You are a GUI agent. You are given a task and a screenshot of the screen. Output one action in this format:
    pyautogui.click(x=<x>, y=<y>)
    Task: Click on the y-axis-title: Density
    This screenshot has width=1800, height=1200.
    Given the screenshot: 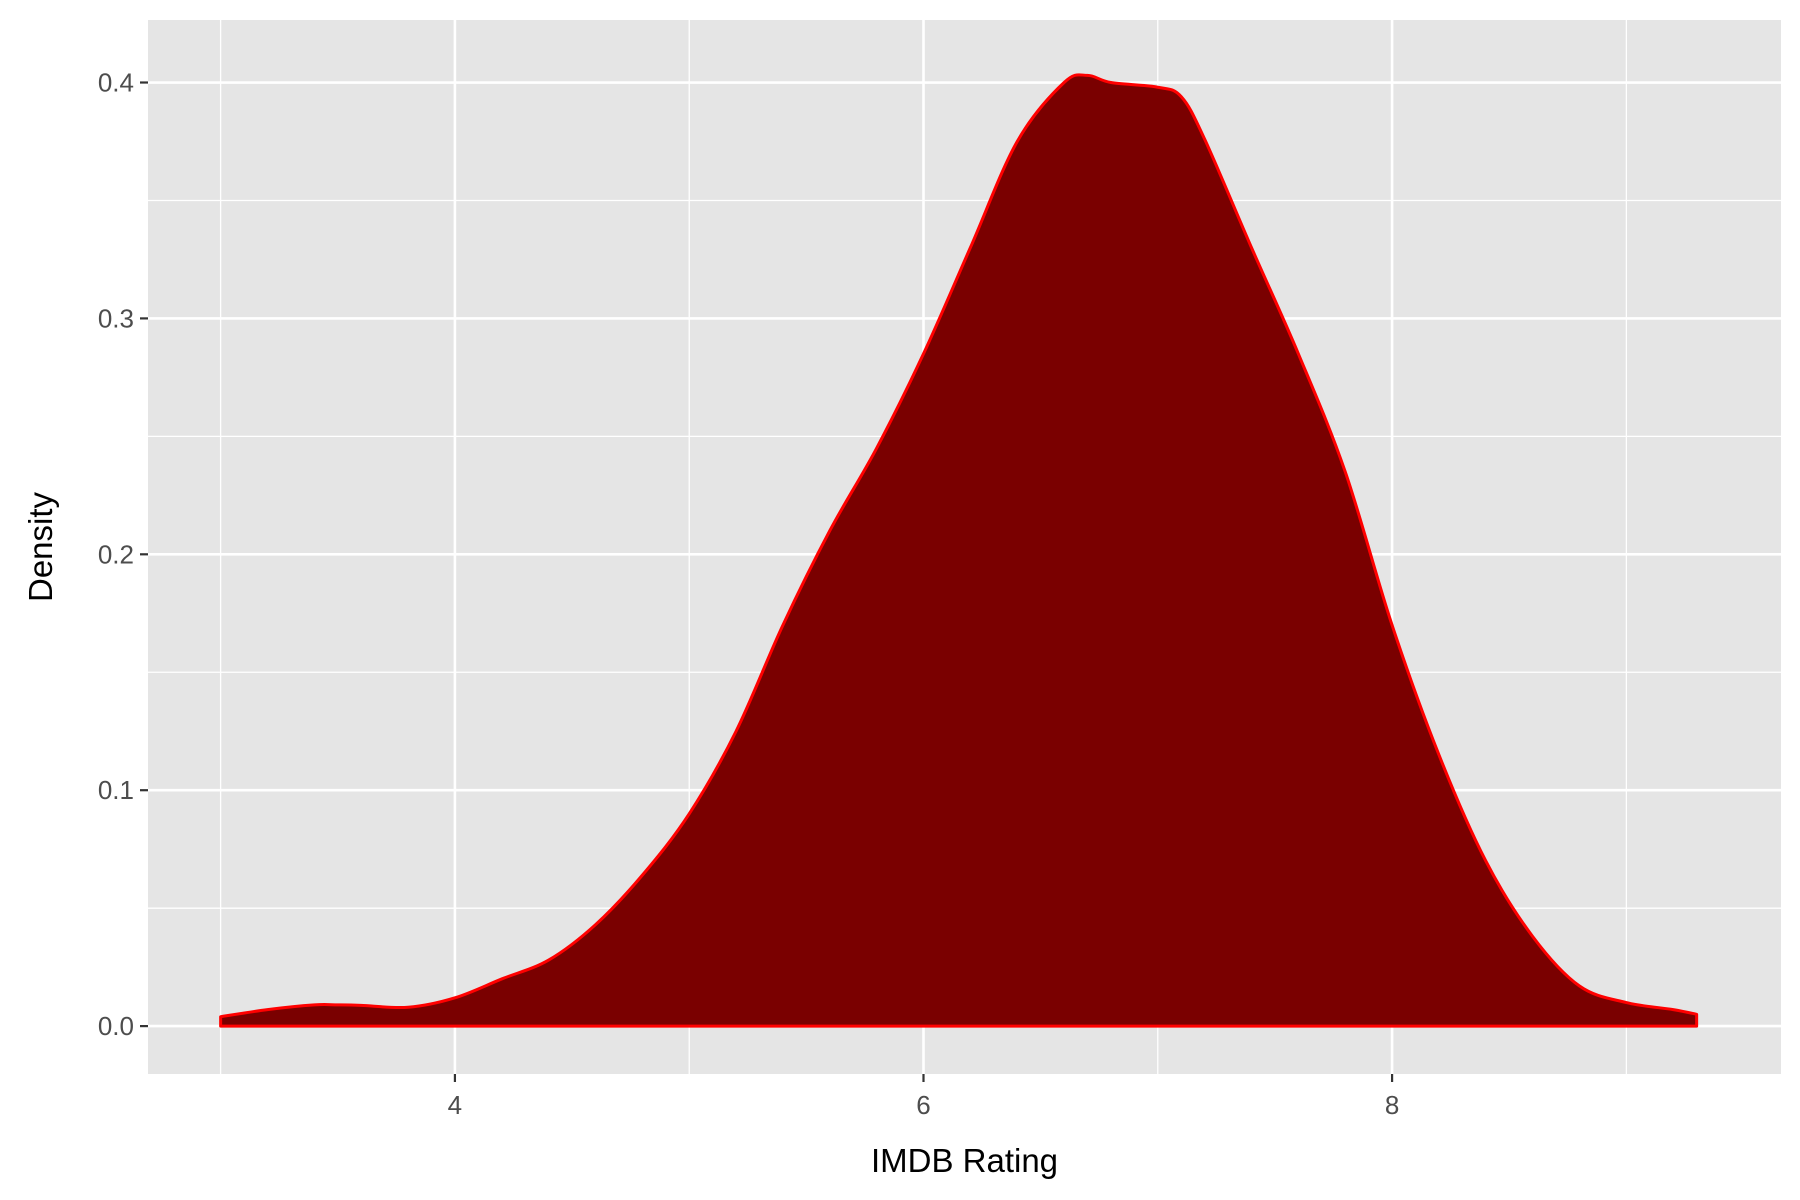 What is the action you would take?
    pyautogui.click(x=40, y=546)
    